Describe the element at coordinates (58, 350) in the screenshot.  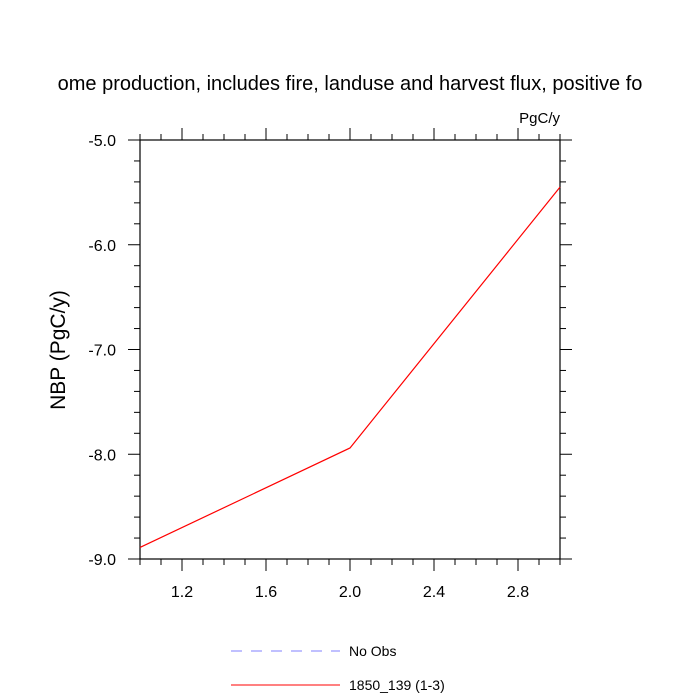
I see `y-axis-label: NBP (PgC/y)` at that location.